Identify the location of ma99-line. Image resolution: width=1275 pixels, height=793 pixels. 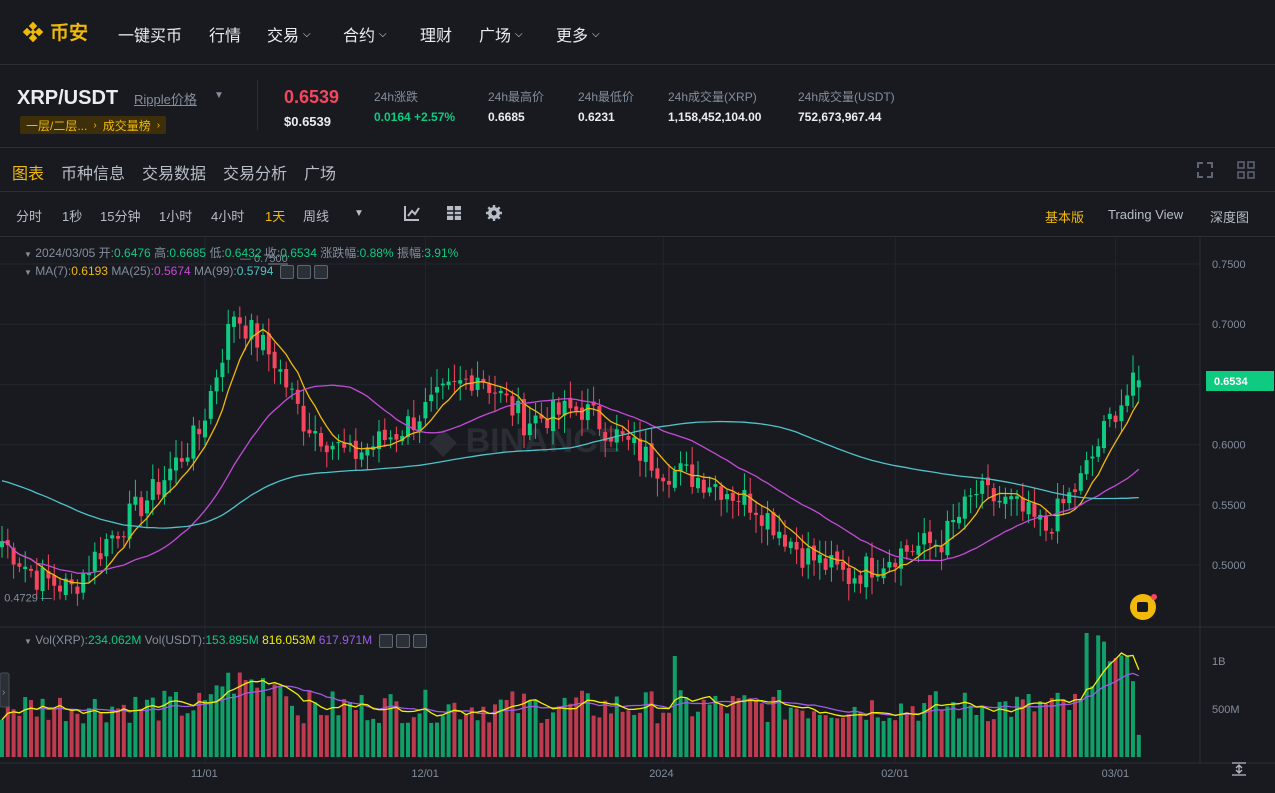
(570, 474).